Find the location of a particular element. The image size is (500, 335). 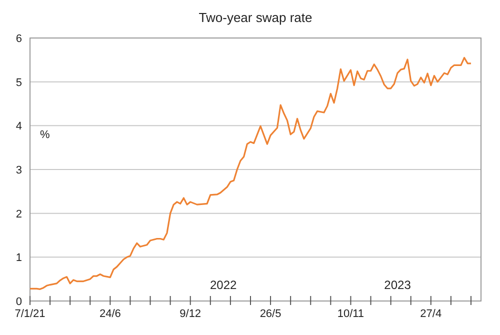

x-tick-label: 7/1/21 is located at coordinates (30, 314).